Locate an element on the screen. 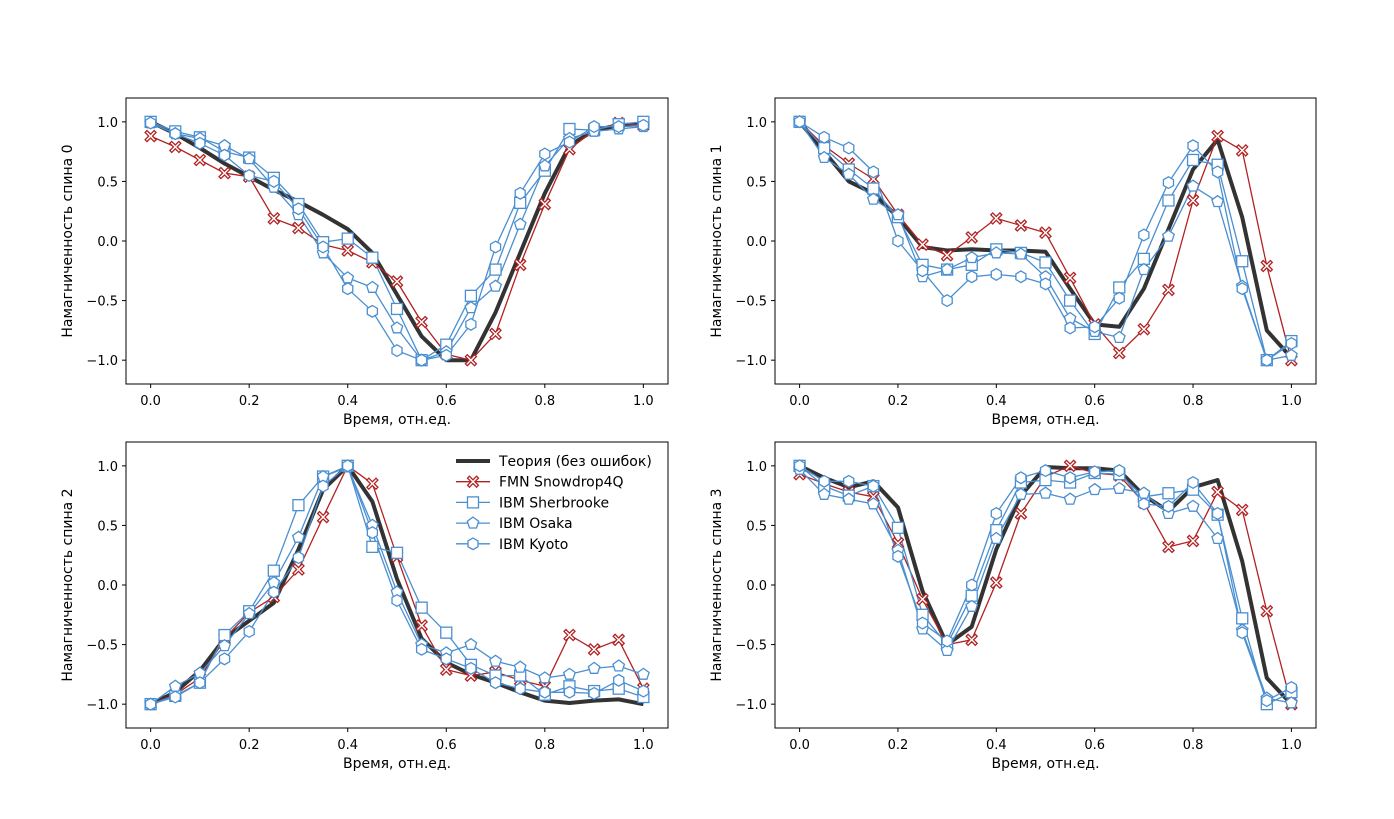 The width and height of the screenshot is (1394, 819). legend-label: Теория (без ошибок) is located at coordinates (575, 462).